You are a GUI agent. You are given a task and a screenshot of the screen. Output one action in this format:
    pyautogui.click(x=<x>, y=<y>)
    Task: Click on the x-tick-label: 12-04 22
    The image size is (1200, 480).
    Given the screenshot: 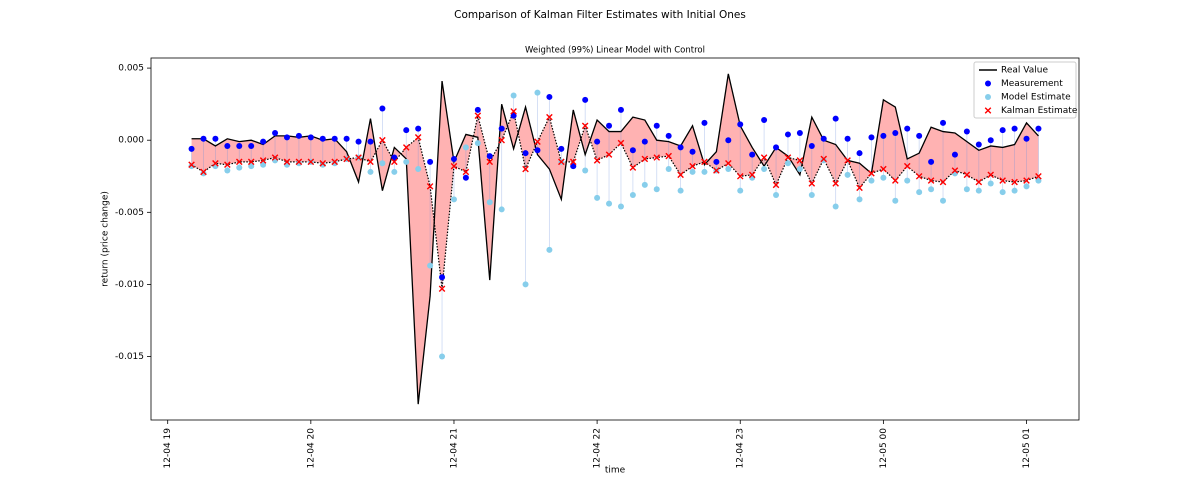 What is the action you would take?
    pyautogui.click(x=598, y=448)
    